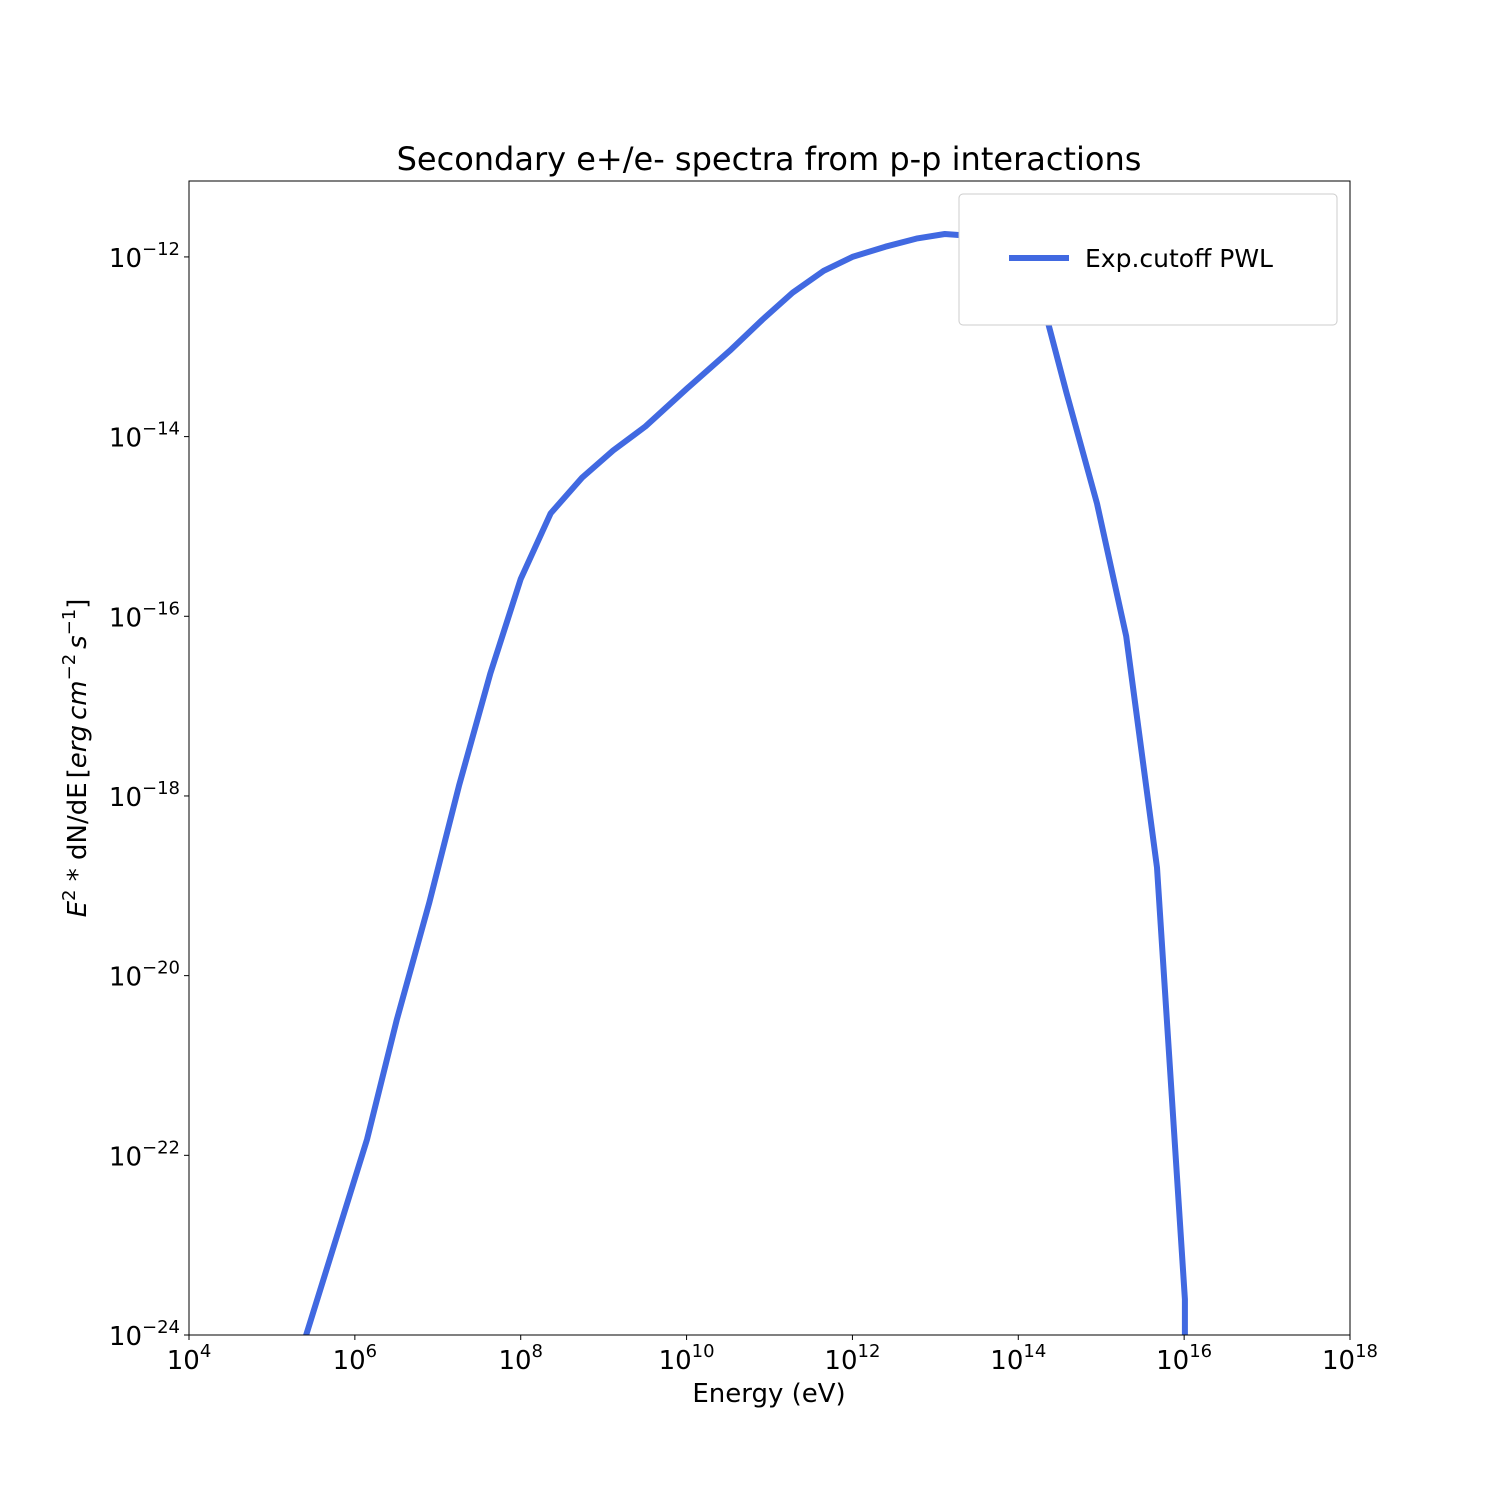  I want to click on y-tick-label: 10−24, so click(144, 1334).